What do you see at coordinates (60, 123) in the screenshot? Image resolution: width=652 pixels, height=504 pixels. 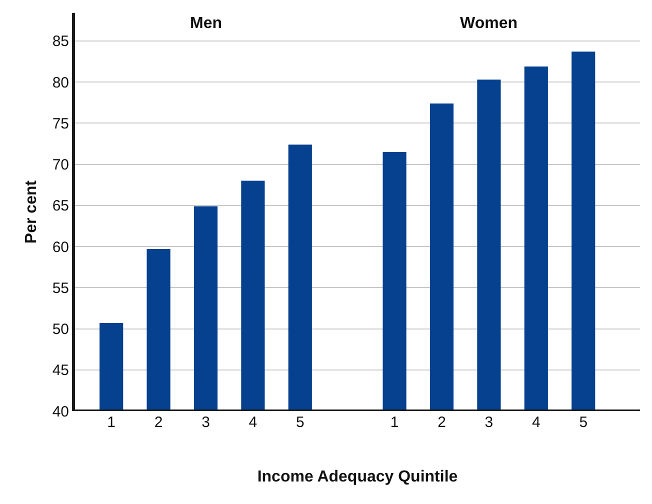 I see `y-tick-label: 75` at bounding box center [60, 123].